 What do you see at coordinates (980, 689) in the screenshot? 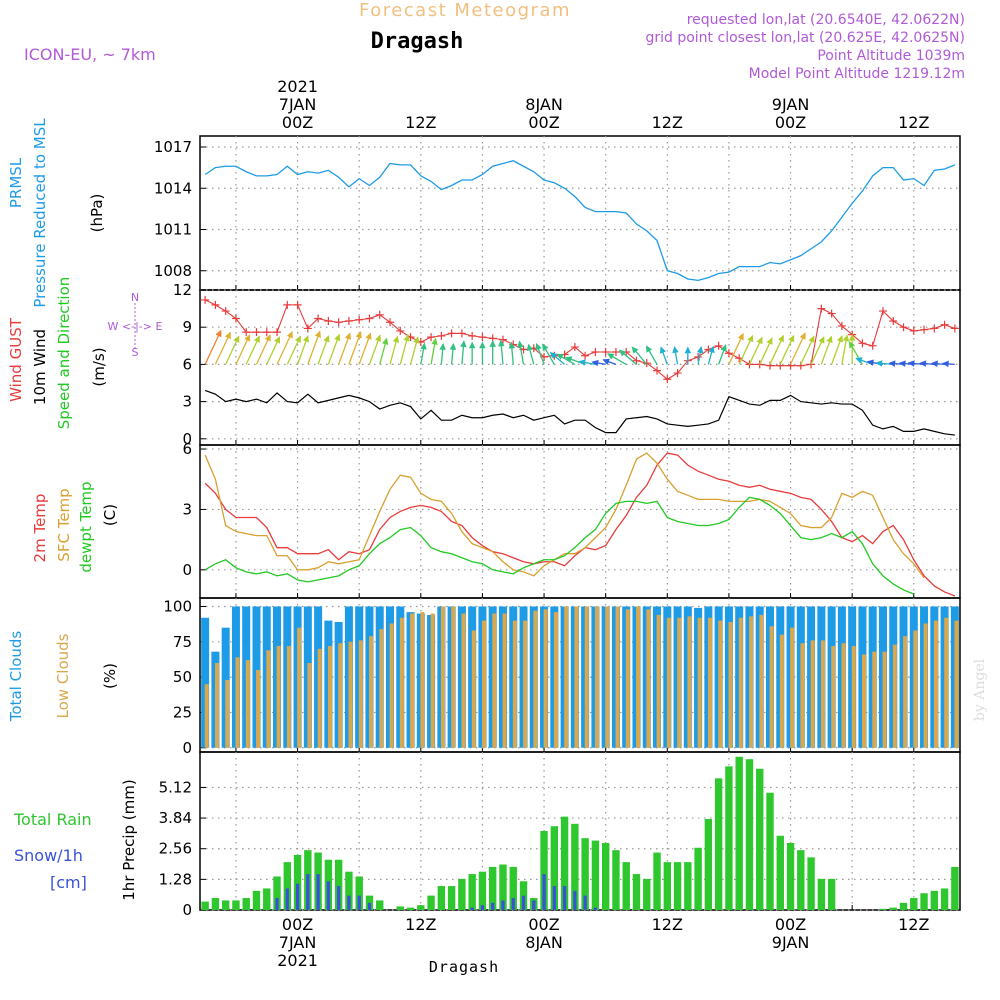
I see `credit-text: by Angel` at bounding box center [980, 689].